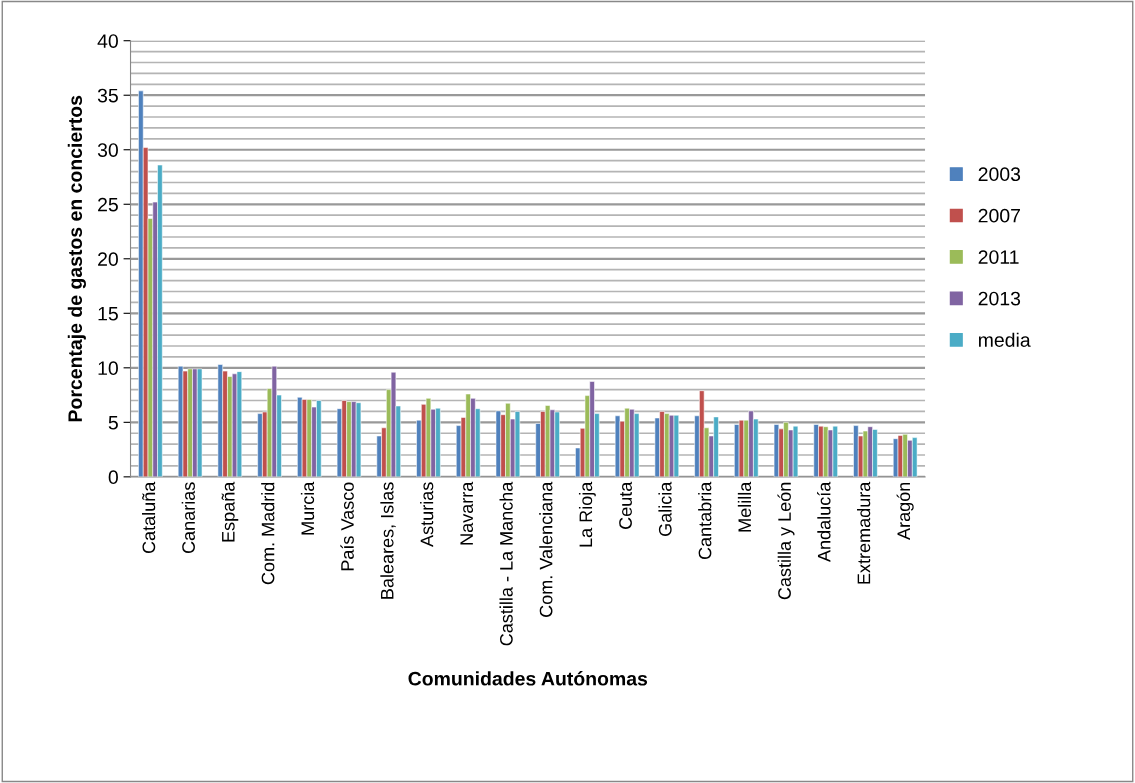 The width and height of the screenshot is (1135, 783). Describe the element at coordinates (427, 514) in the screenshot. I see `x-tick-label: Asturias` at that location.